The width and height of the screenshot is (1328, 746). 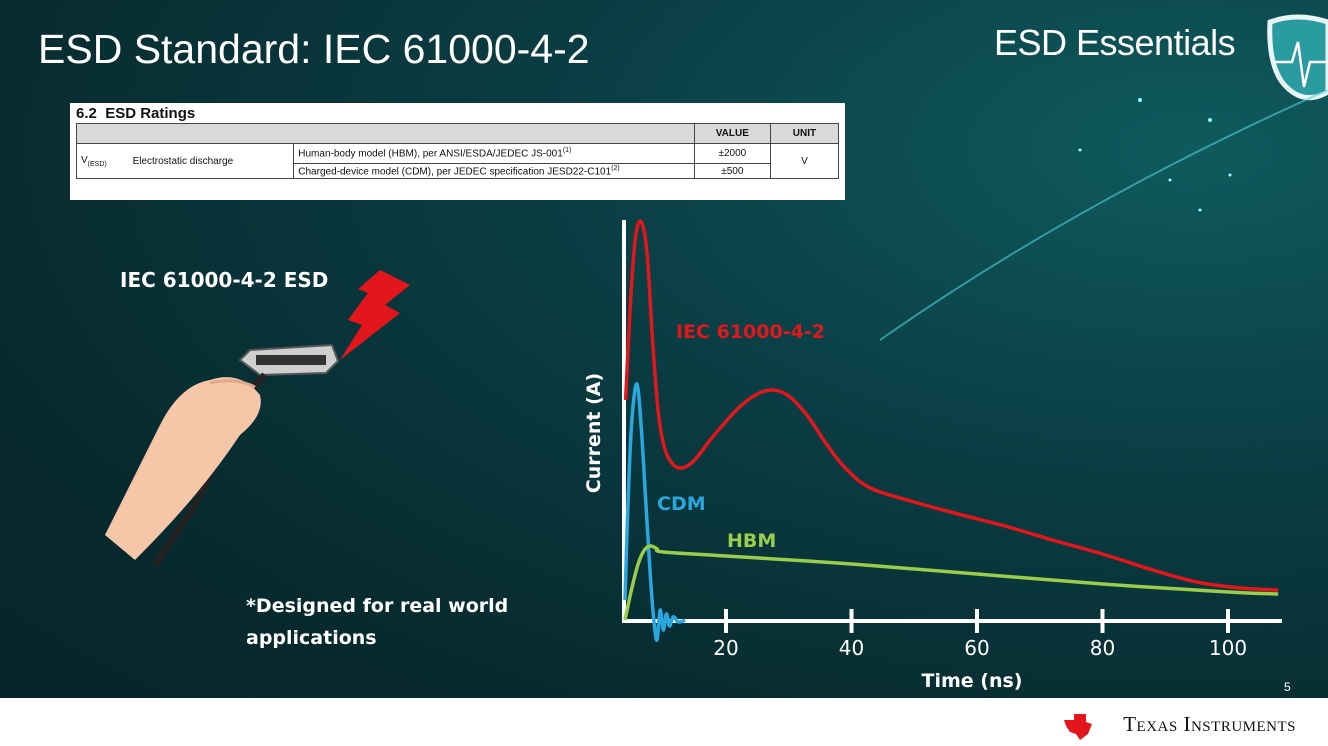 I want to click on parameter-cell: Electrostatic discharge, so click(x=211, y=161).